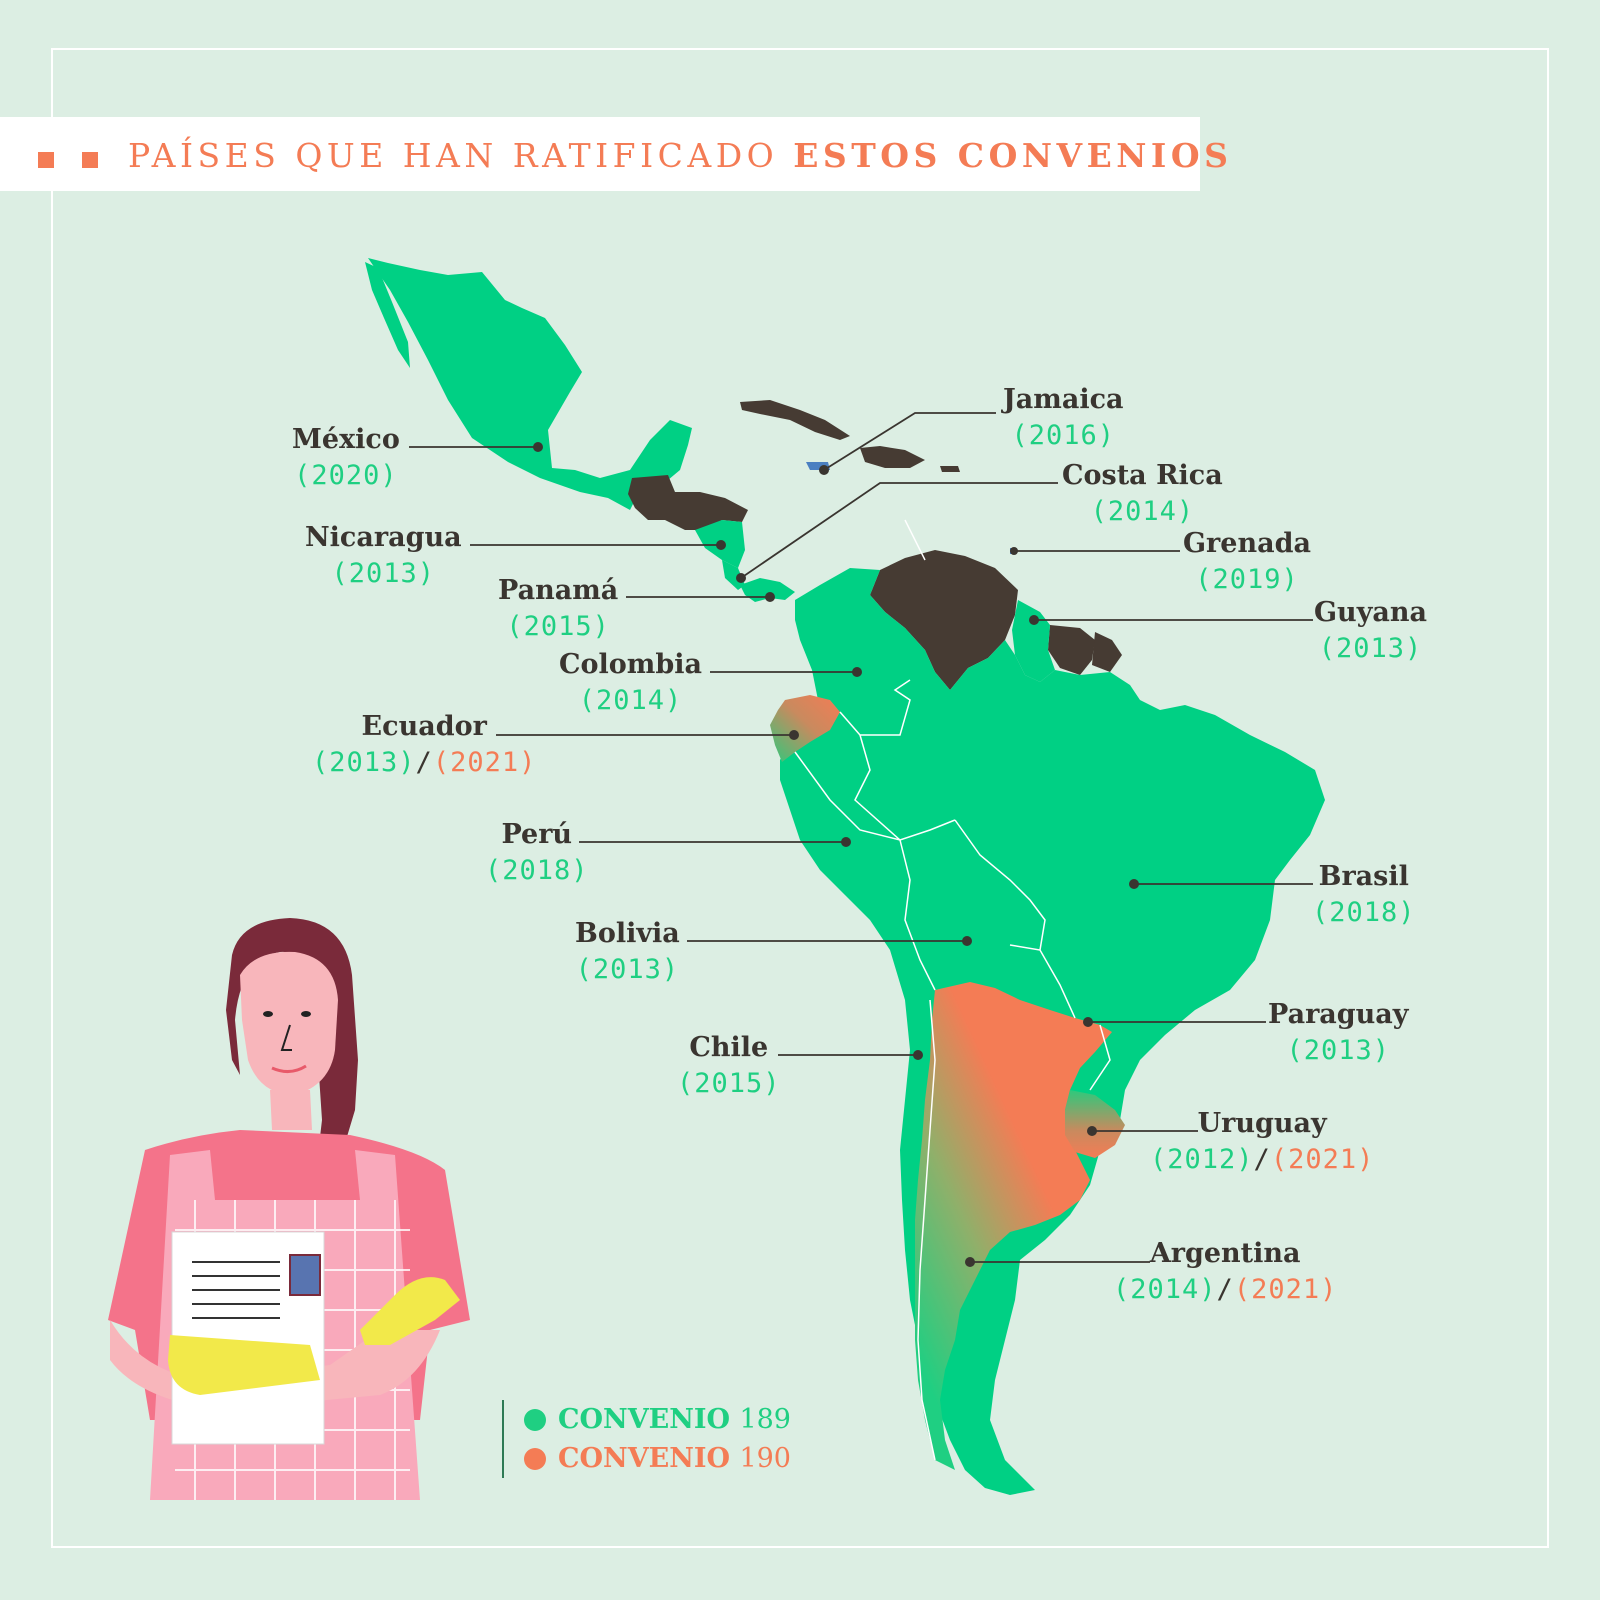 The height and width of the screenshot is (1600, 1600). I want to click on country-ecuador, so click(805, 728).